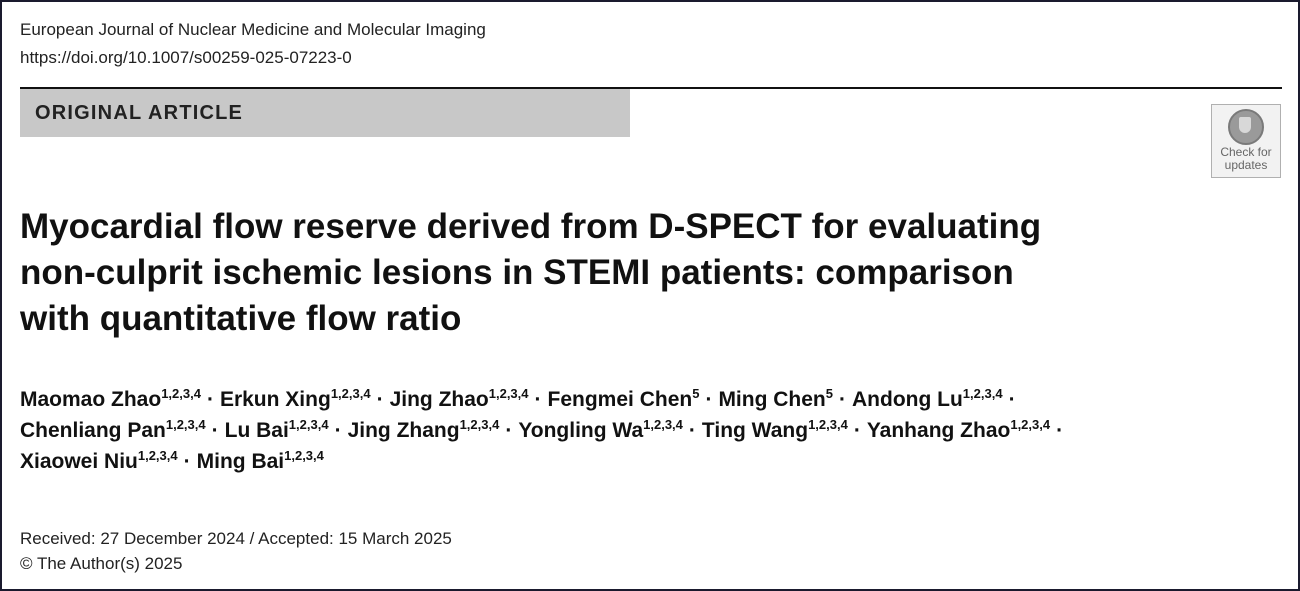  Describe the element at coordinates (101, 563) in the screenshot. I see `copyright-notice: © The Author(s) 2025` at that location.